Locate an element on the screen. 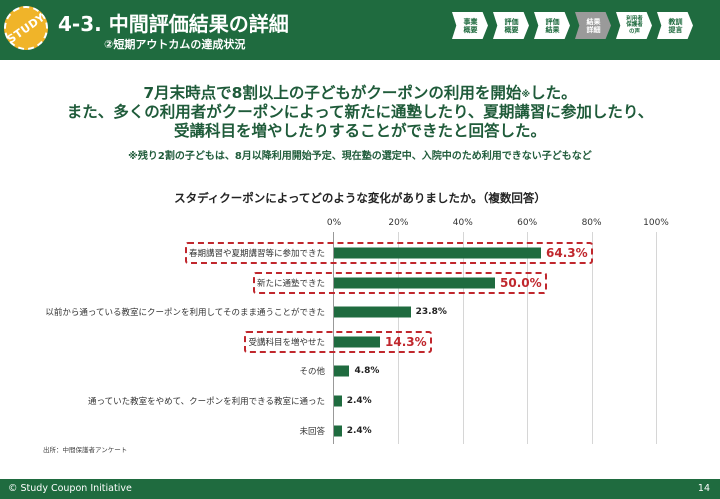  section-nav: 事業 概要 評価 概要 評価 結果 結果 詳細 利用者 保護者 の声 教訓 提言 is located at coordinates (575, 25).